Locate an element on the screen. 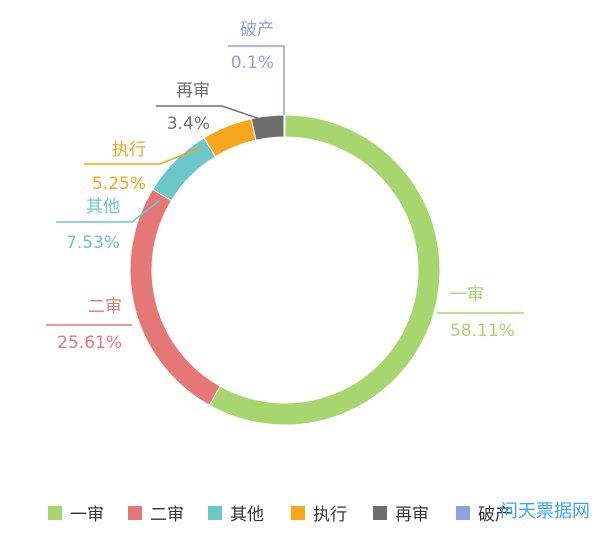  slice-label-2: 其他 is located at coordinates (103, 207).